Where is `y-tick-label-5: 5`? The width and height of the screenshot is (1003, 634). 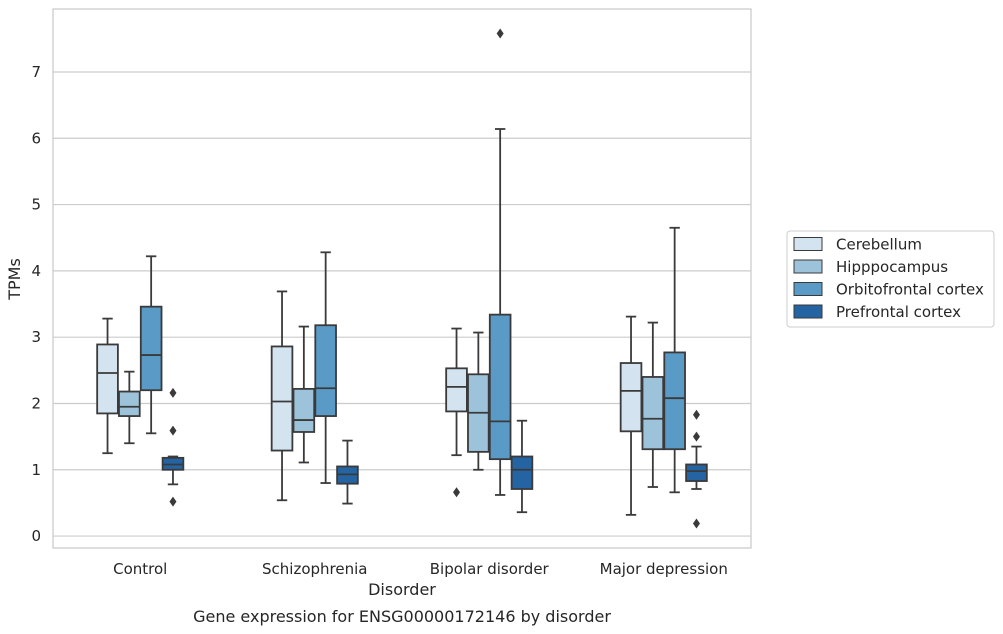 y-tick-label-5: 5 is located at coordinates (36, 205).